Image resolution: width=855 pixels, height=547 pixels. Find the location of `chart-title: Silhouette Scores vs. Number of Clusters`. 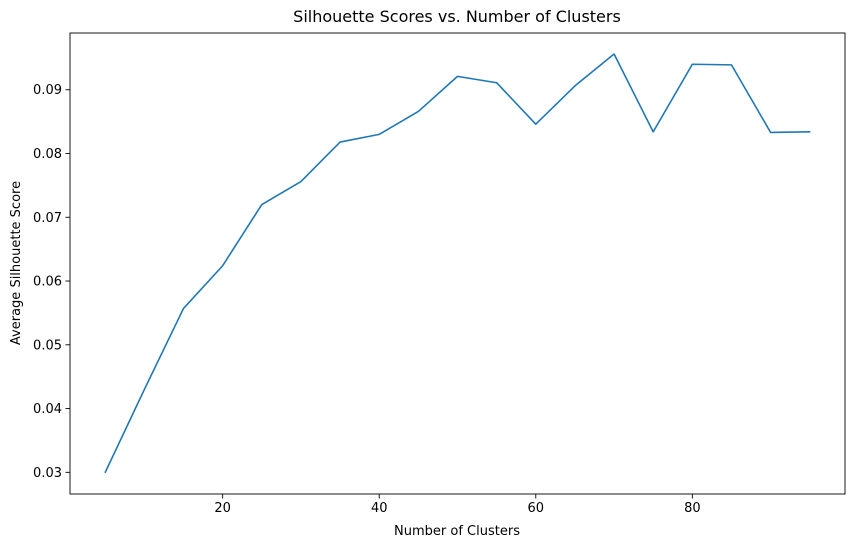

chart-title: Silhouette Scores vs. Number of Clusters is located at coordinates (457, 16).